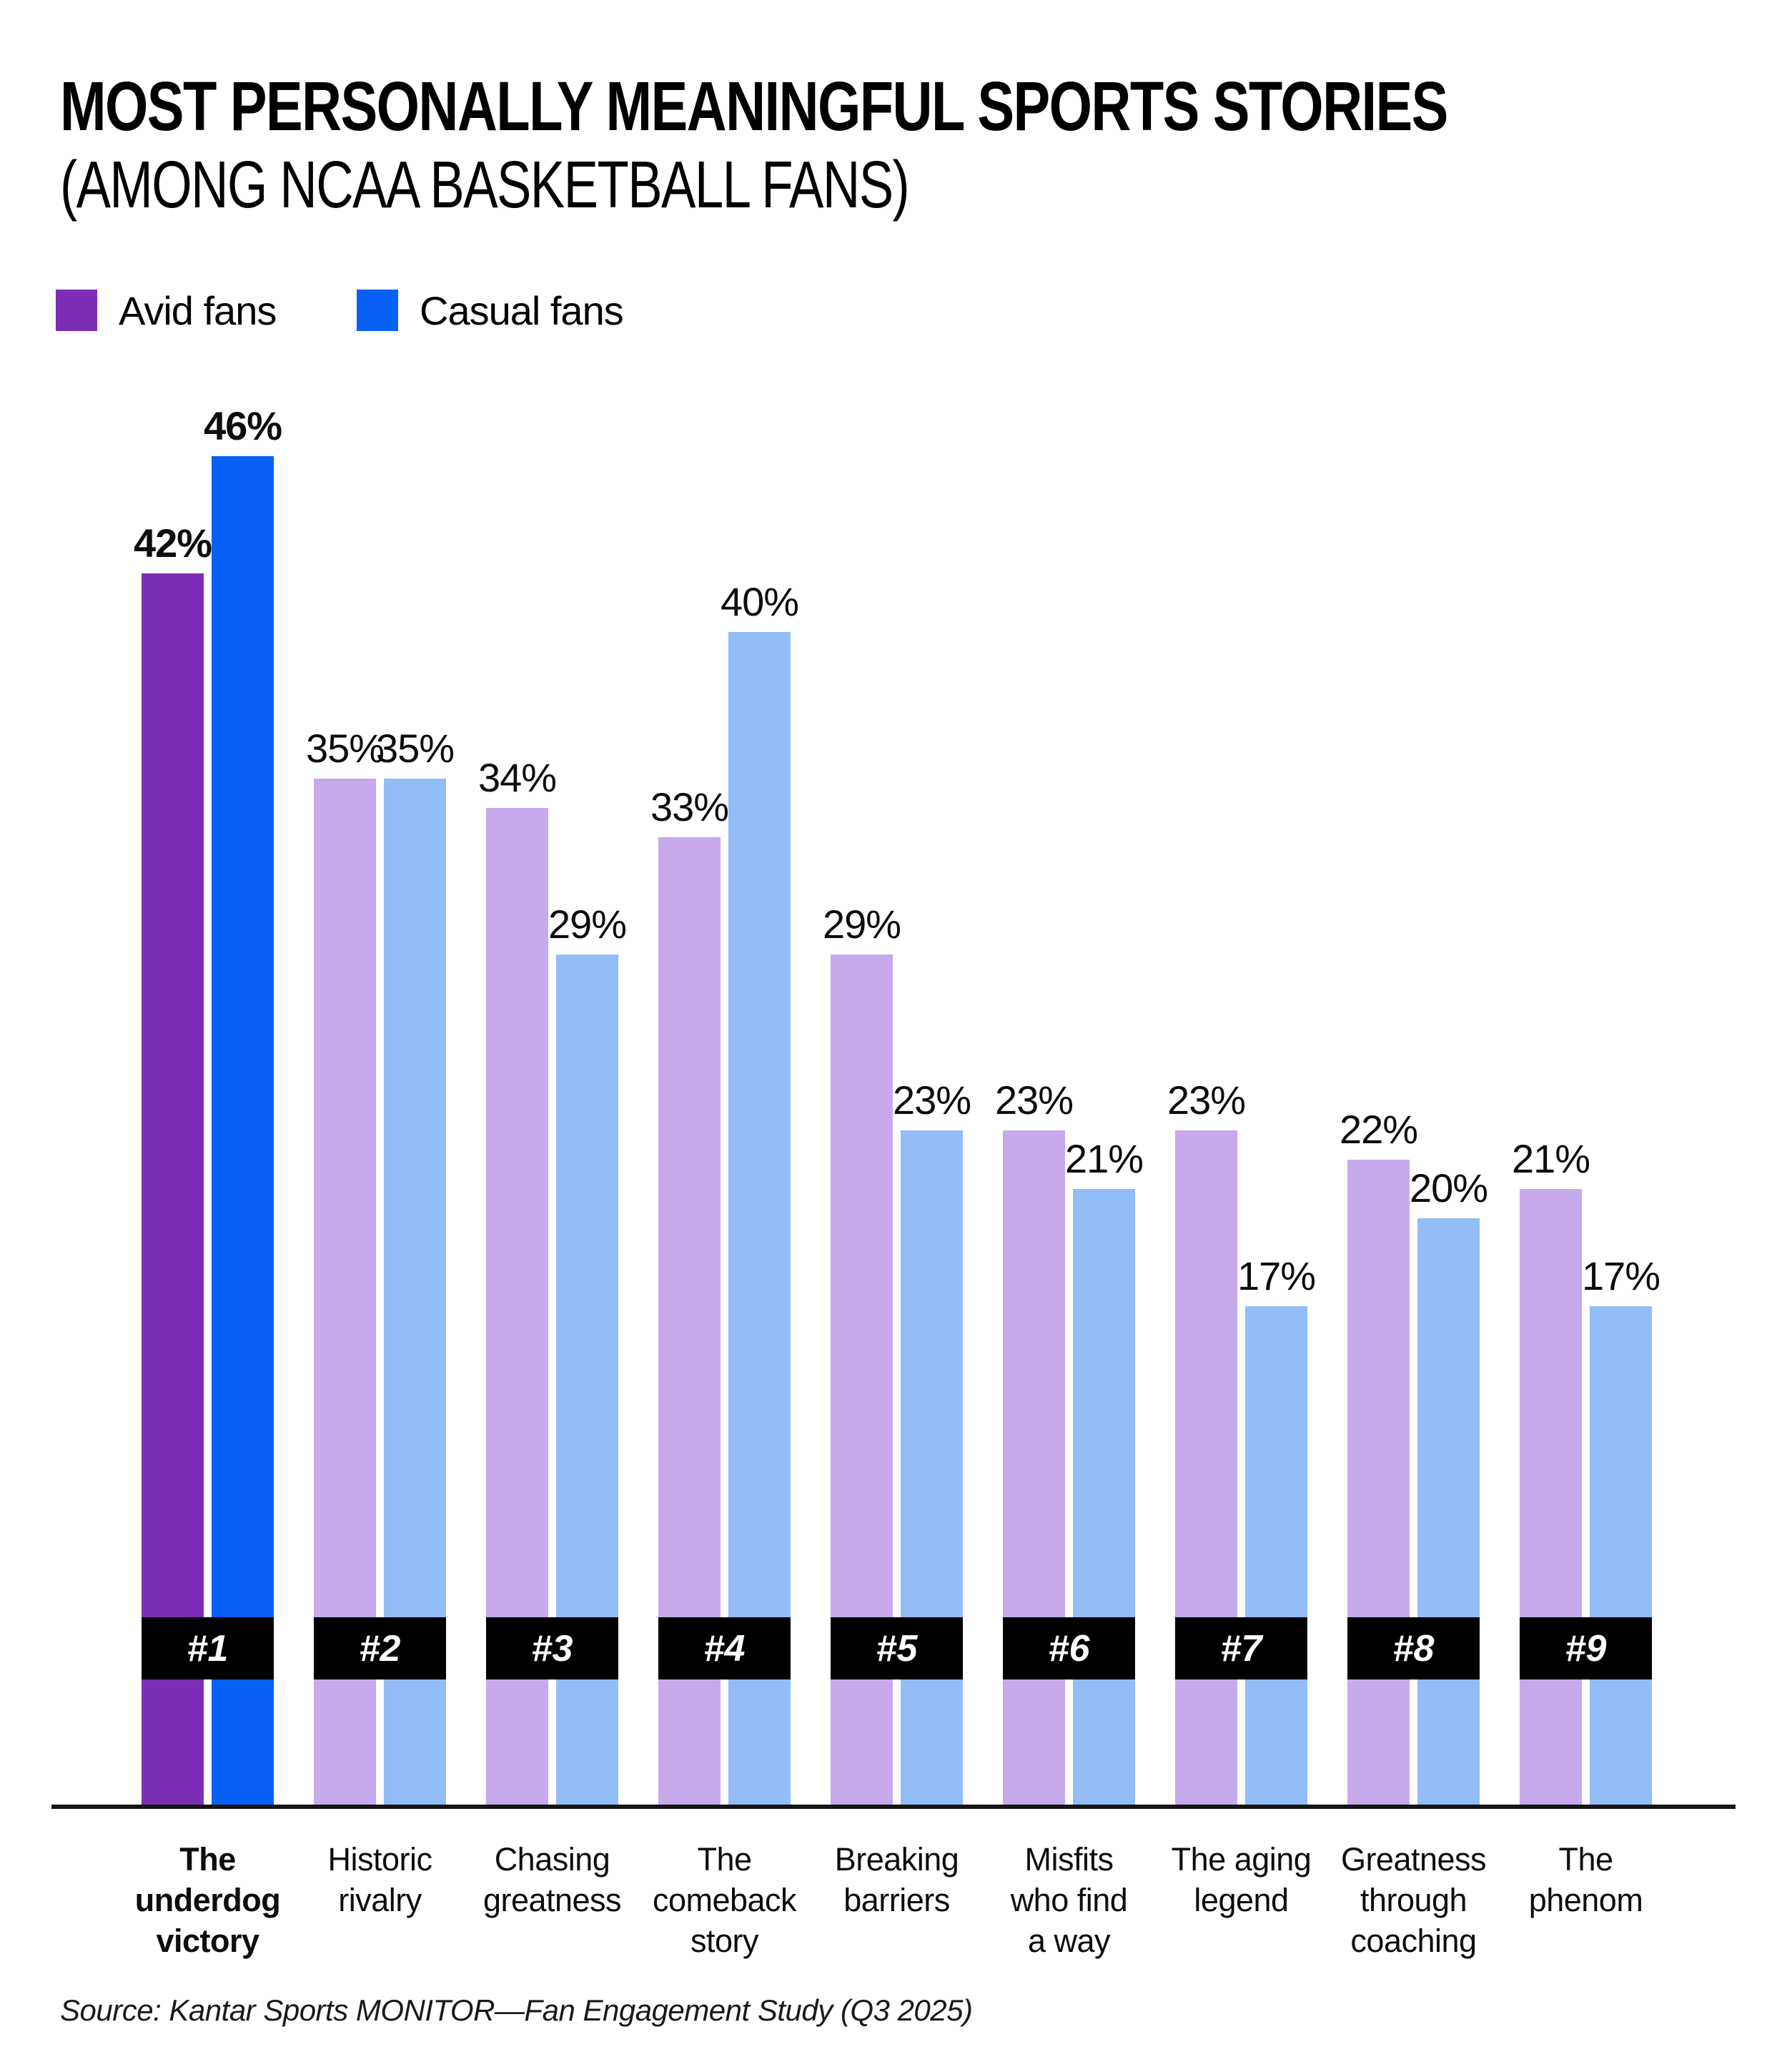 This screenshot has height=2072, width=1787. I want to click on rank-ribbon: #3, so click(552, 1648).